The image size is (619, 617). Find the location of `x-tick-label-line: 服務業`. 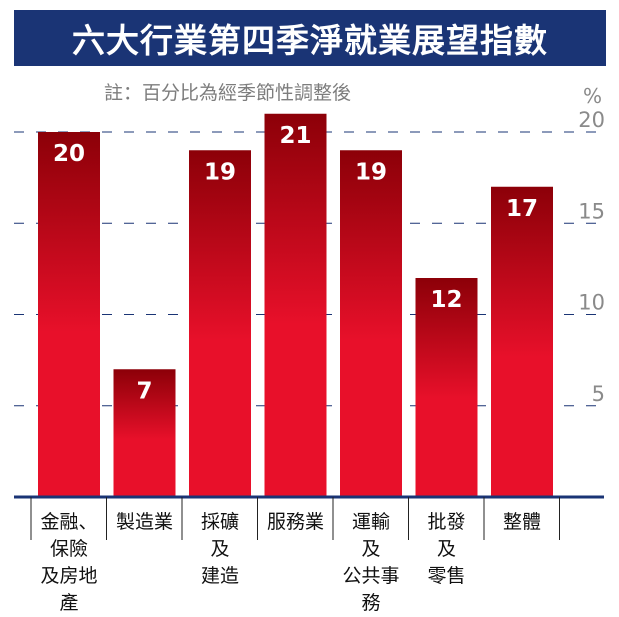

x-tick-label-line: 服務業 is located at coordinates (295, 522).